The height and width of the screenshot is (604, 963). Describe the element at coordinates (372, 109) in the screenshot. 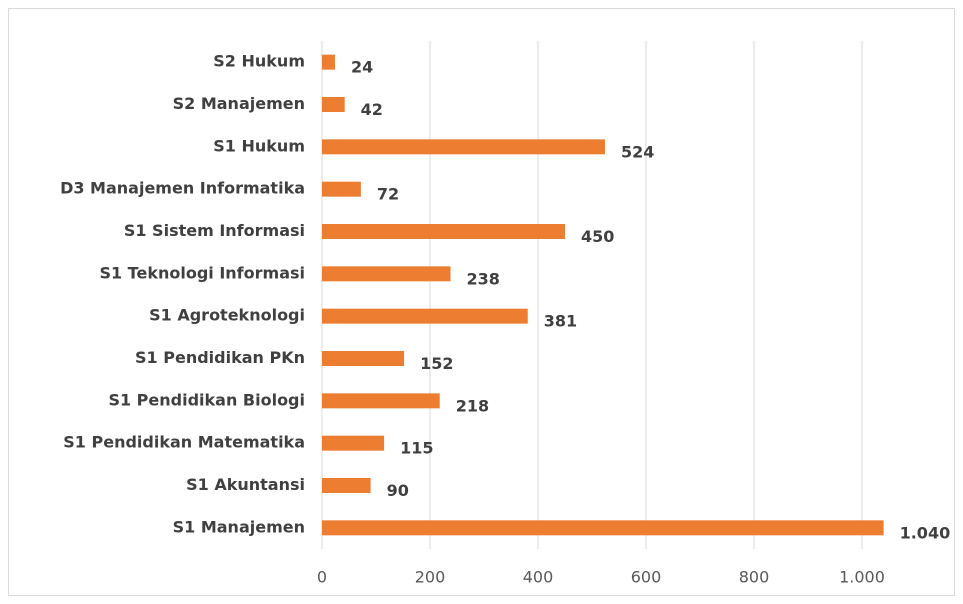

I see `value-label: 42` at that location.